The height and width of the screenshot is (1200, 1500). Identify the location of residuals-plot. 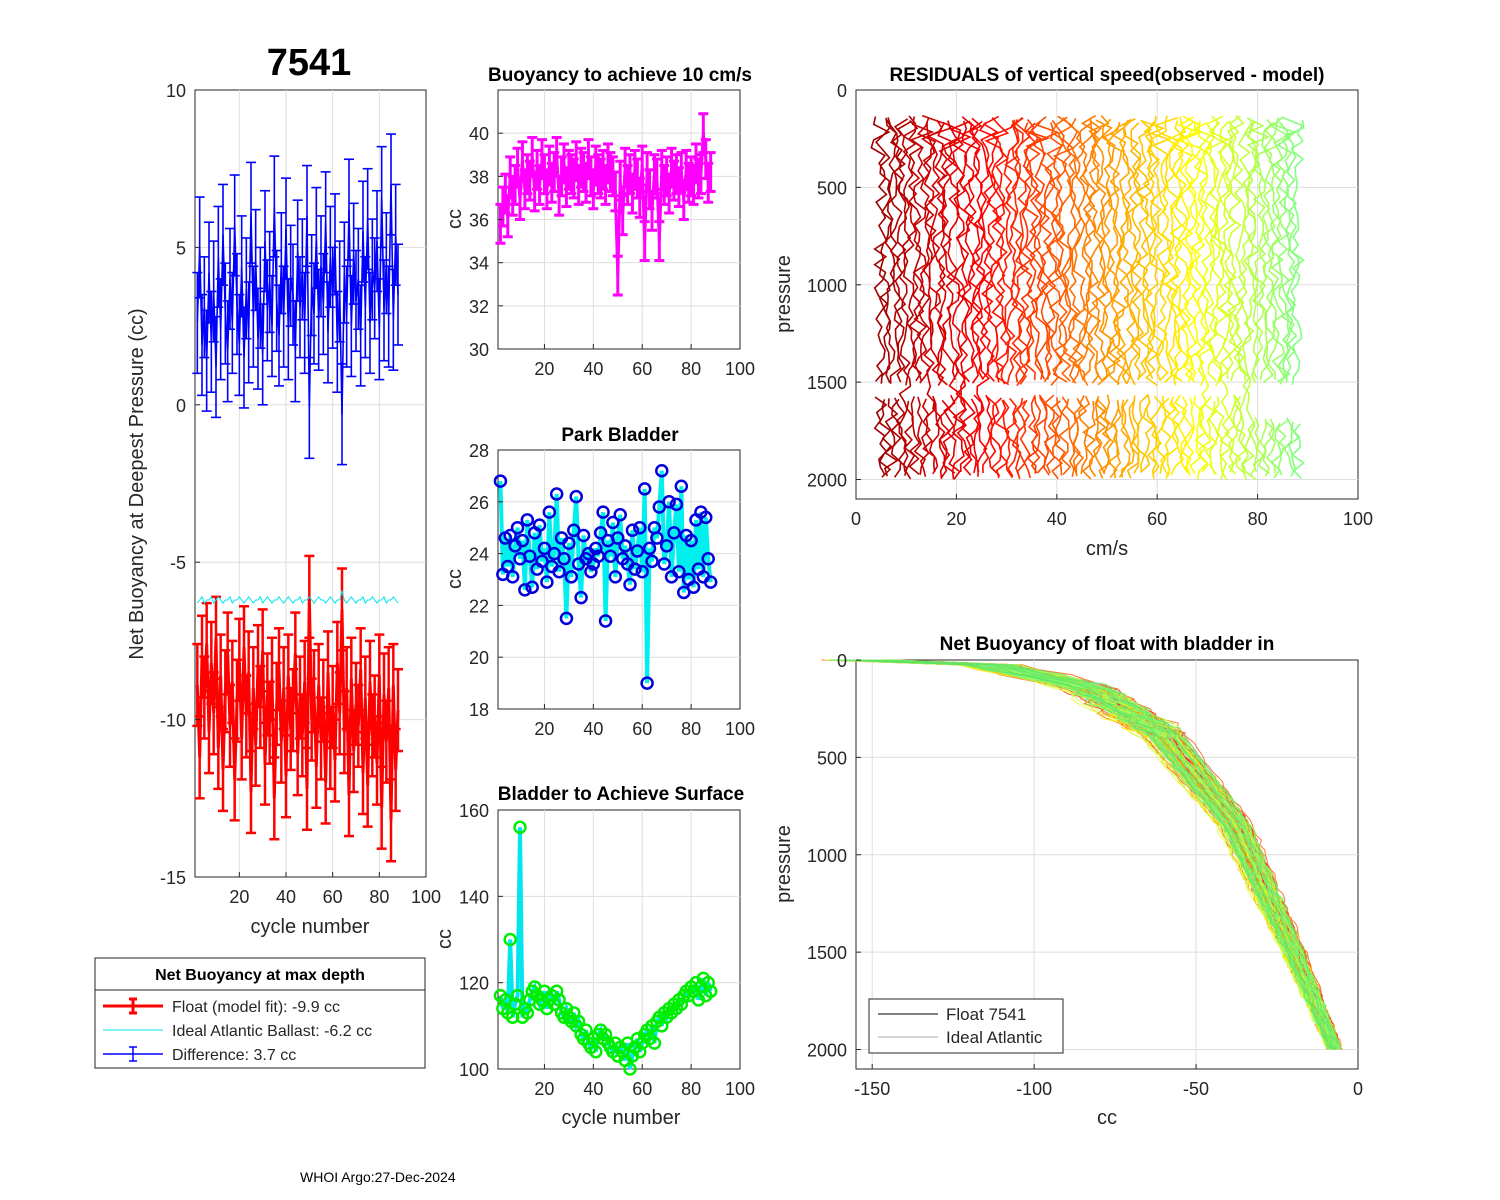
(1087, 297).